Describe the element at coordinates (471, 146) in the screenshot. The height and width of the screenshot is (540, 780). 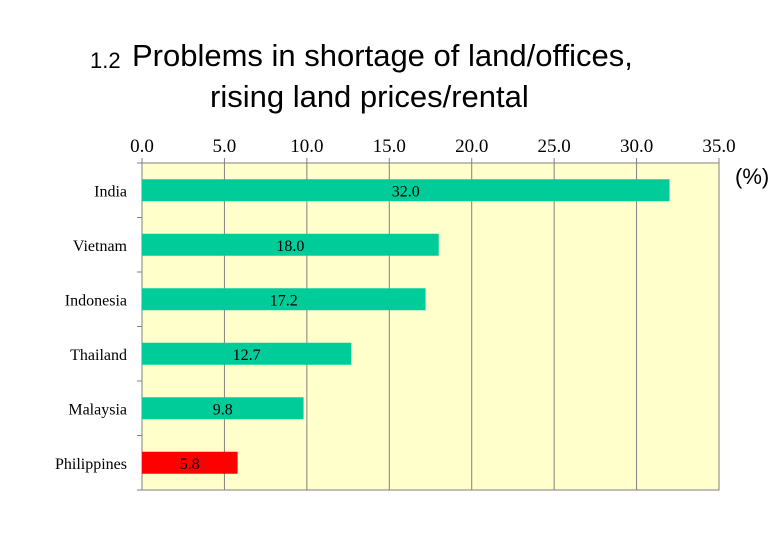
I see `x-tick-label-4: 20.0` at that location.